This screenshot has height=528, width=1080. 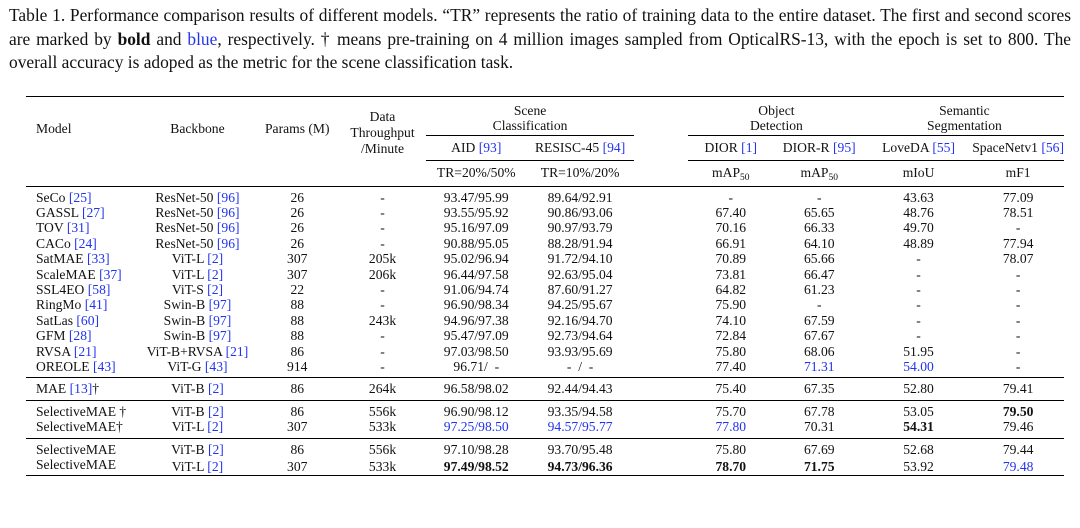 What do you see at coordinates (382, 116) in the screenshot?
I see `header-throughput-line: Data` at bounding box center [382, 116].